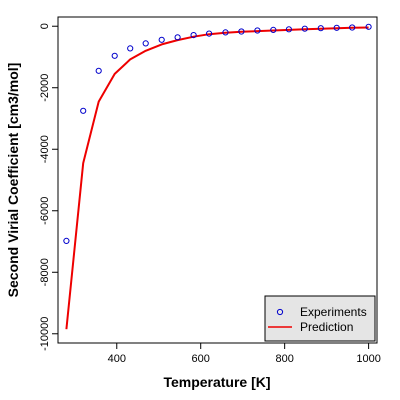 This screenshot has height=400, width=400. What do you see at coordinates (117, 359) in the screenshot?
I see `x-tick-label-400: 400` at bounding box center [117, 359].